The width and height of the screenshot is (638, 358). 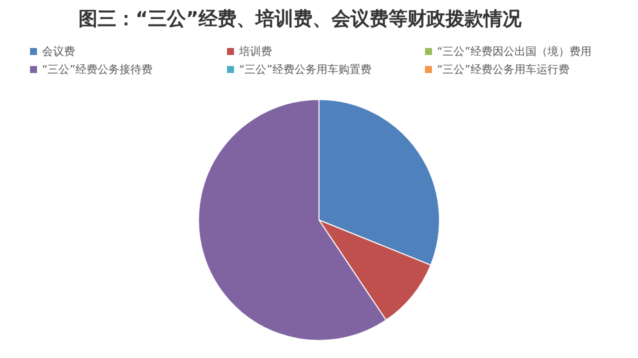 What do you see at coordinates (255, 51) in the screenshot?
I see `legend-label: 培训费` at bounding box center [255, 51].